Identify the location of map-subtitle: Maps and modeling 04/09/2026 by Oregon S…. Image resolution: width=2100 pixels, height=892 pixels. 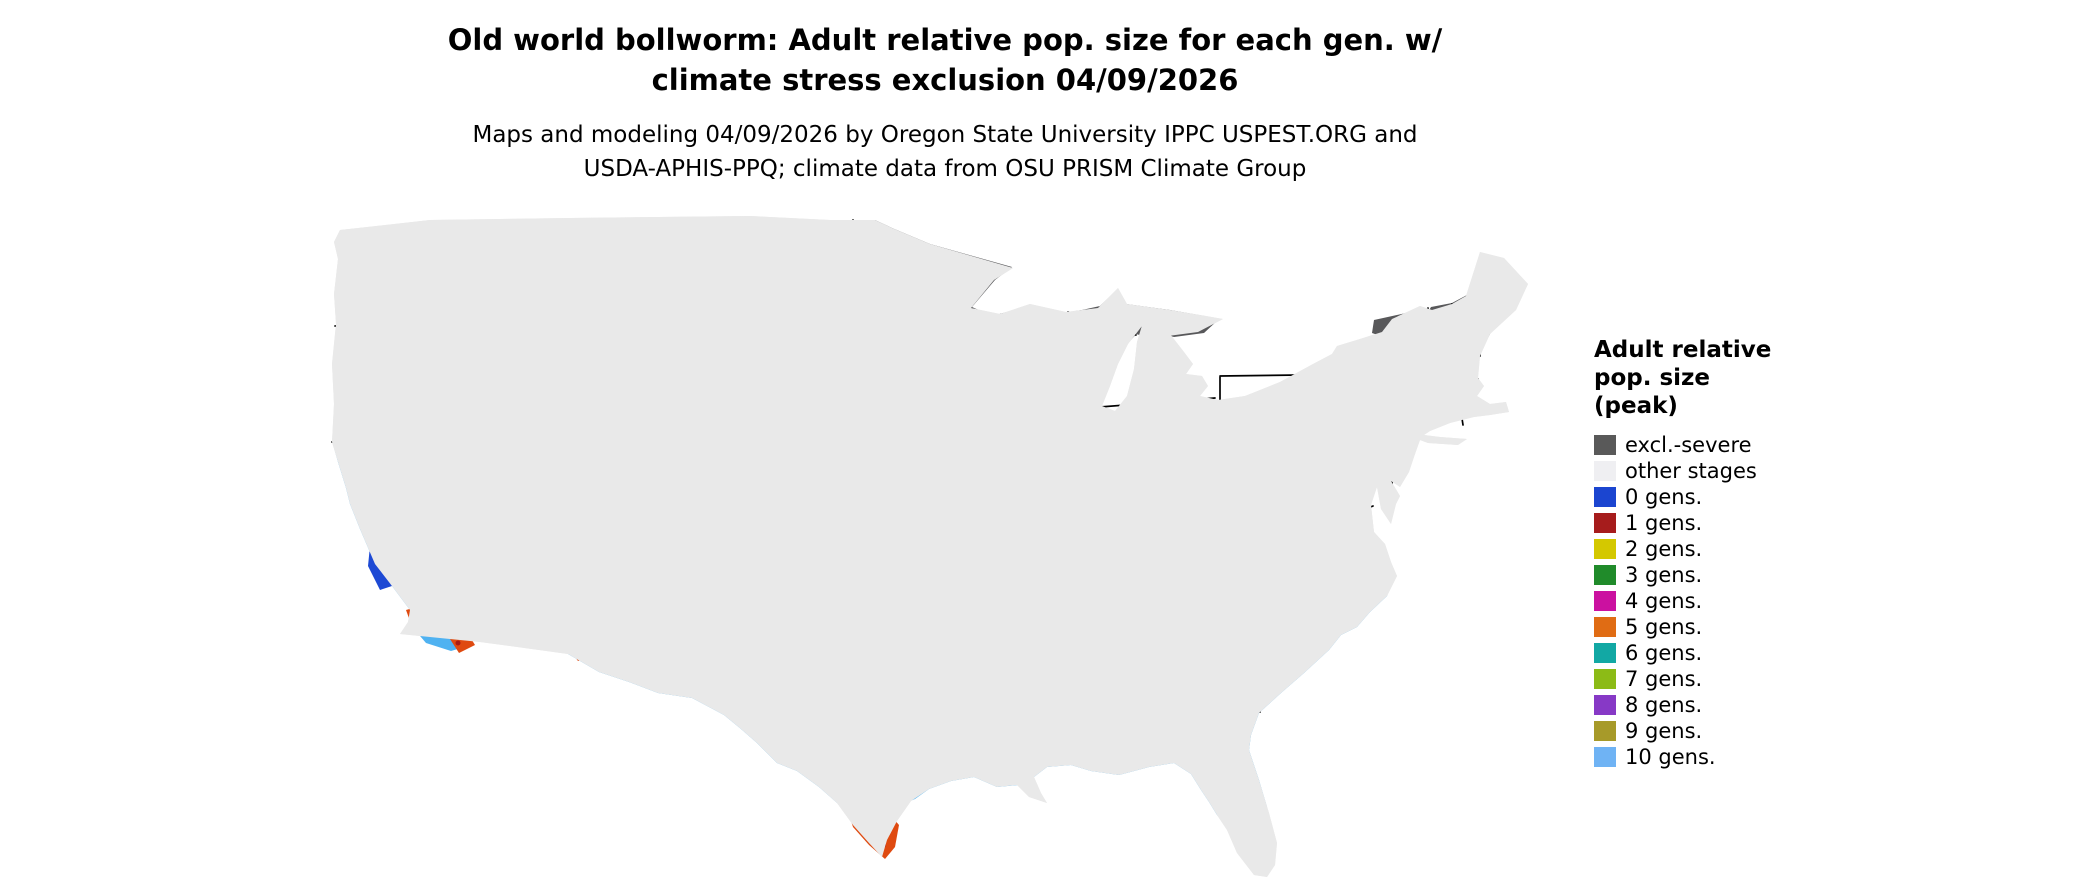
(945, 152).